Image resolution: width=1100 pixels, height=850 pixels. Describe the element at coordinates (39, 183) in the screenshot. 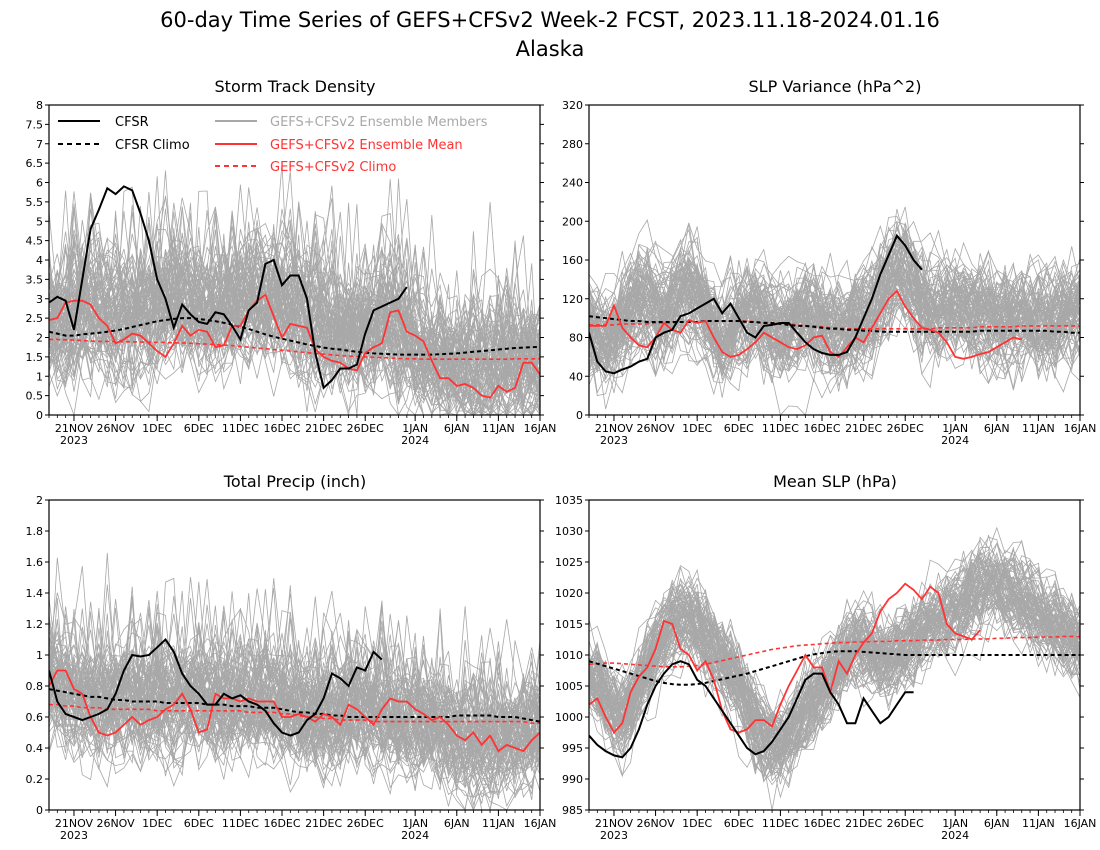

I see `y-tick-label: 6` at that location.